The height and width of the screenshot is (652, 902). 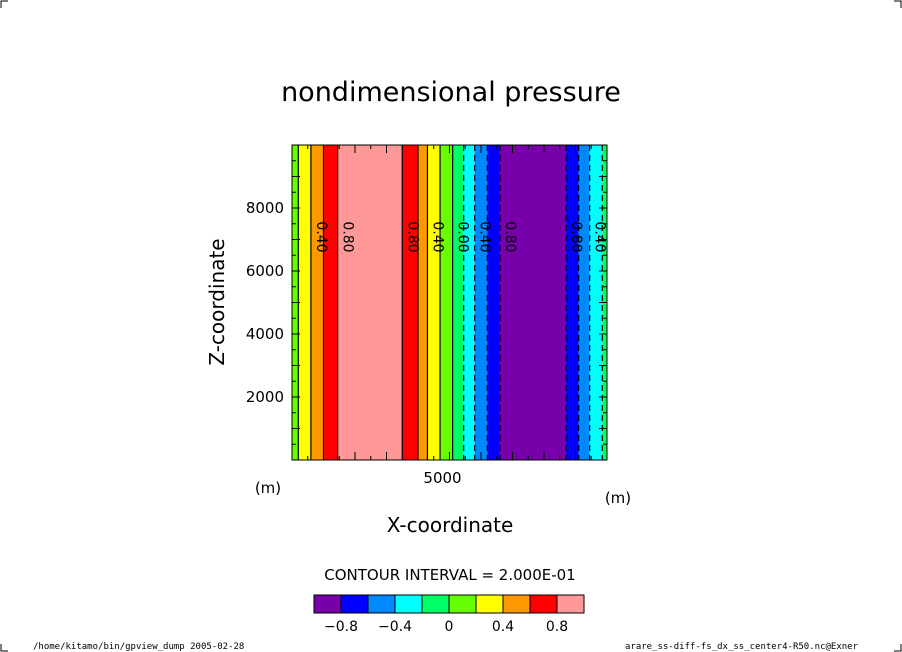 What do you see at coordinates (268, 488) in the screenshot?
I see `y-axis-unit: (m)` at bounding box center [268, 488].